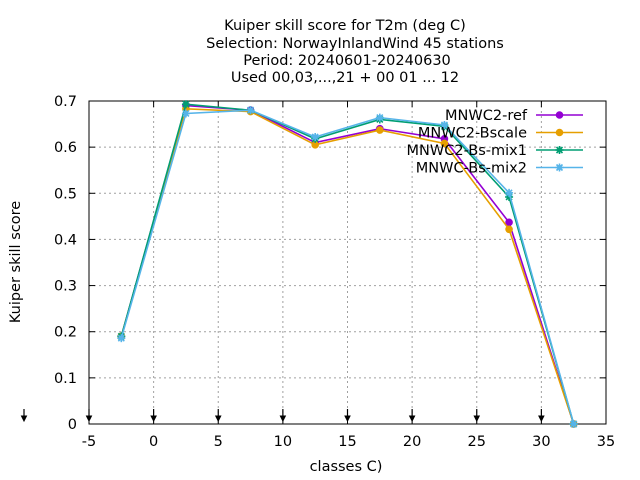 This screenshot has height=480, width=640. What do you see at coordinates (467, 151) in the screenshot?
I see `legend-label: MNWC2-Bs-mix1` at bounding box center [467, 151].